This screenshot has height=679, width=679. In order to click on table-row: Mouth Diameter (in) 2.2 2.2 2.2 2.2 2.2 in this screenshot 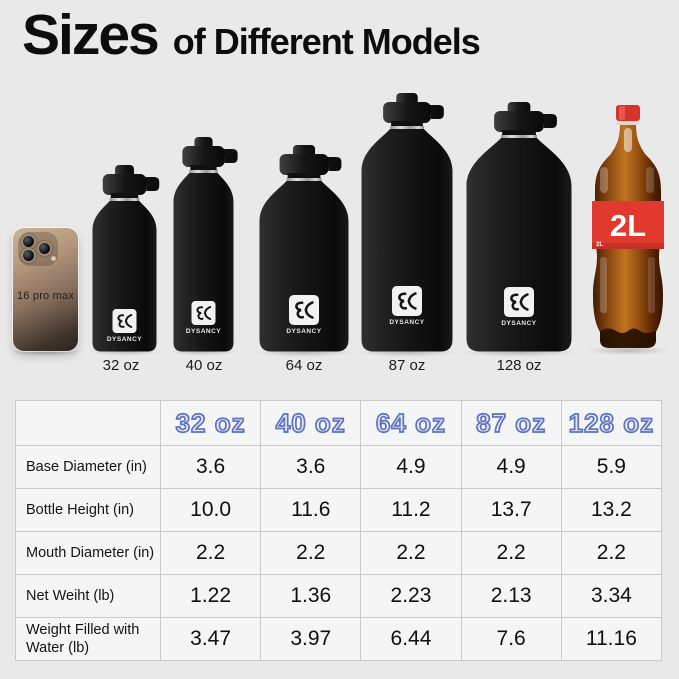, I will do `click(339, 553)`.